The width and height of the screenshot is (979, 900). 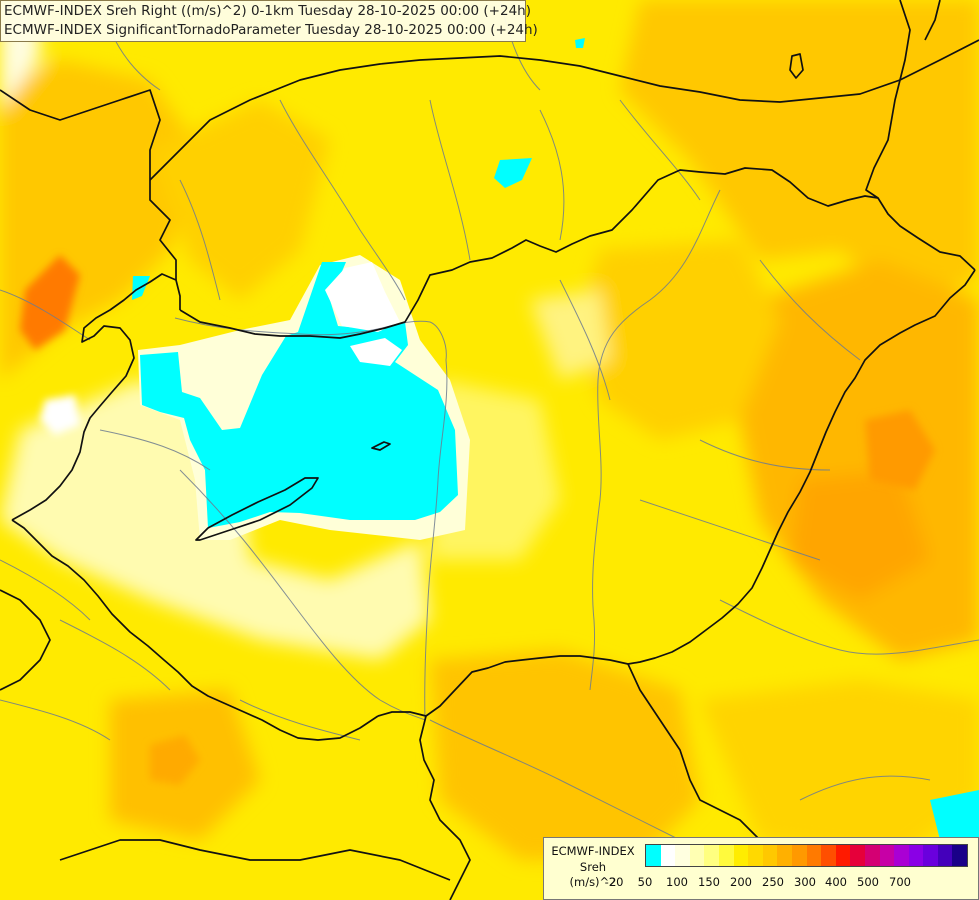 What do you see at coordinates (787, 883) in the screenshot?
I see `legend-ticks: -20 50 100 150 200 250 300 400 500 700` at bounding box center [787, 883].